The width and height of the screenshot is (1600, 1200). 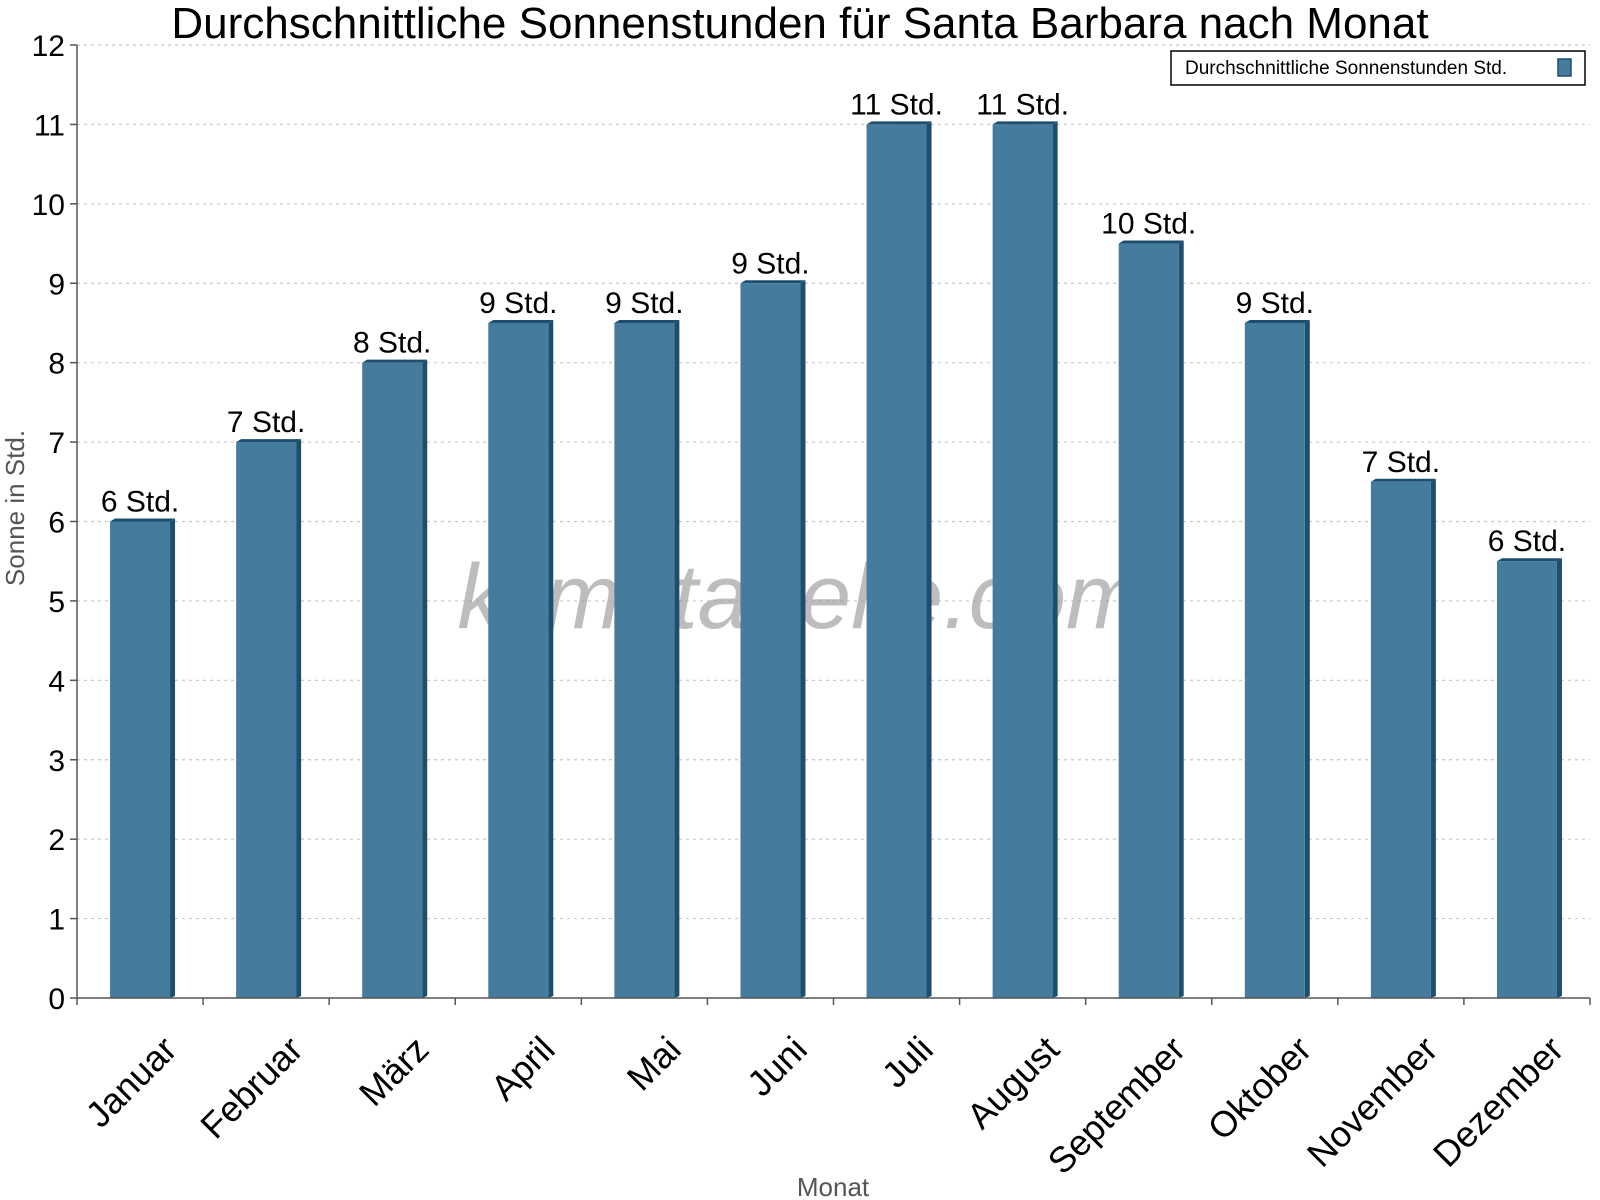 What do you see at coordinates (654, 1063) in the screenshot?
I see `x-tick-label: Mai` at bounding box center [654, 1063].